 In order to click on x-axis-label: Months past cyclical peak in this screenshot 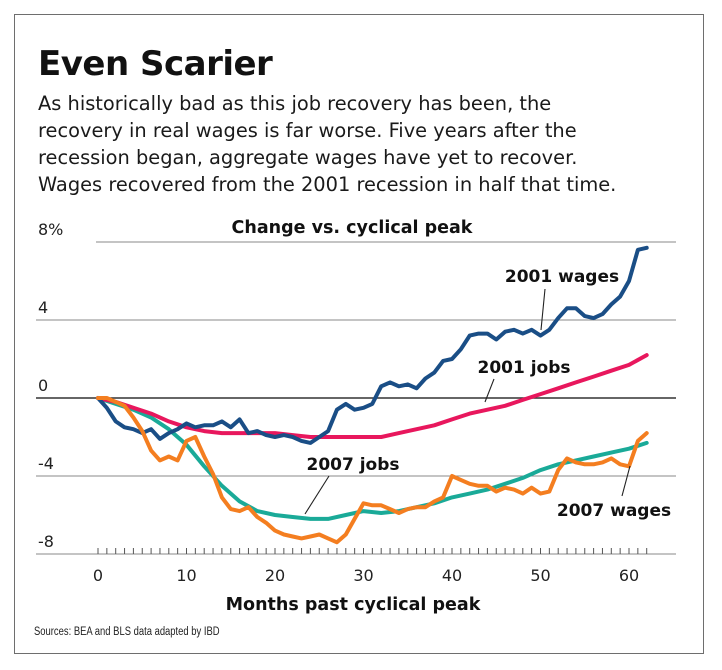, I will do `click(353, 605)`.